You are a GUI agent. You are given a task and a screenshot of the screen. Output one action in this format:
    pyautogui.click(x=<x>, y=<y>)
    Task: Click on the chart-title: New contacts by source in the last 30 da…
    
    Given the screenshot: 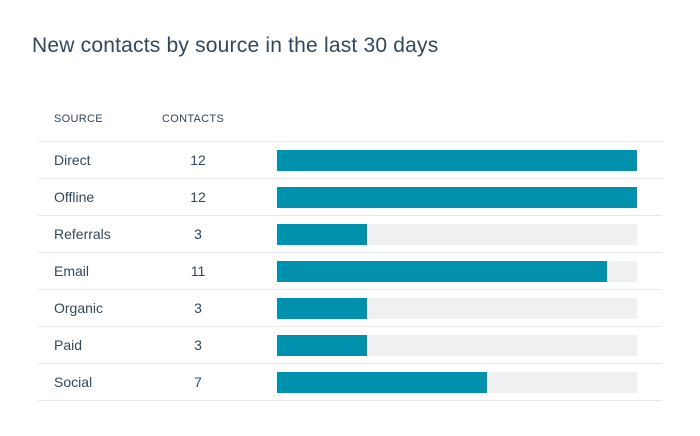 What is the action you would take?
    pyautogui.click(x=235, y=45)
    